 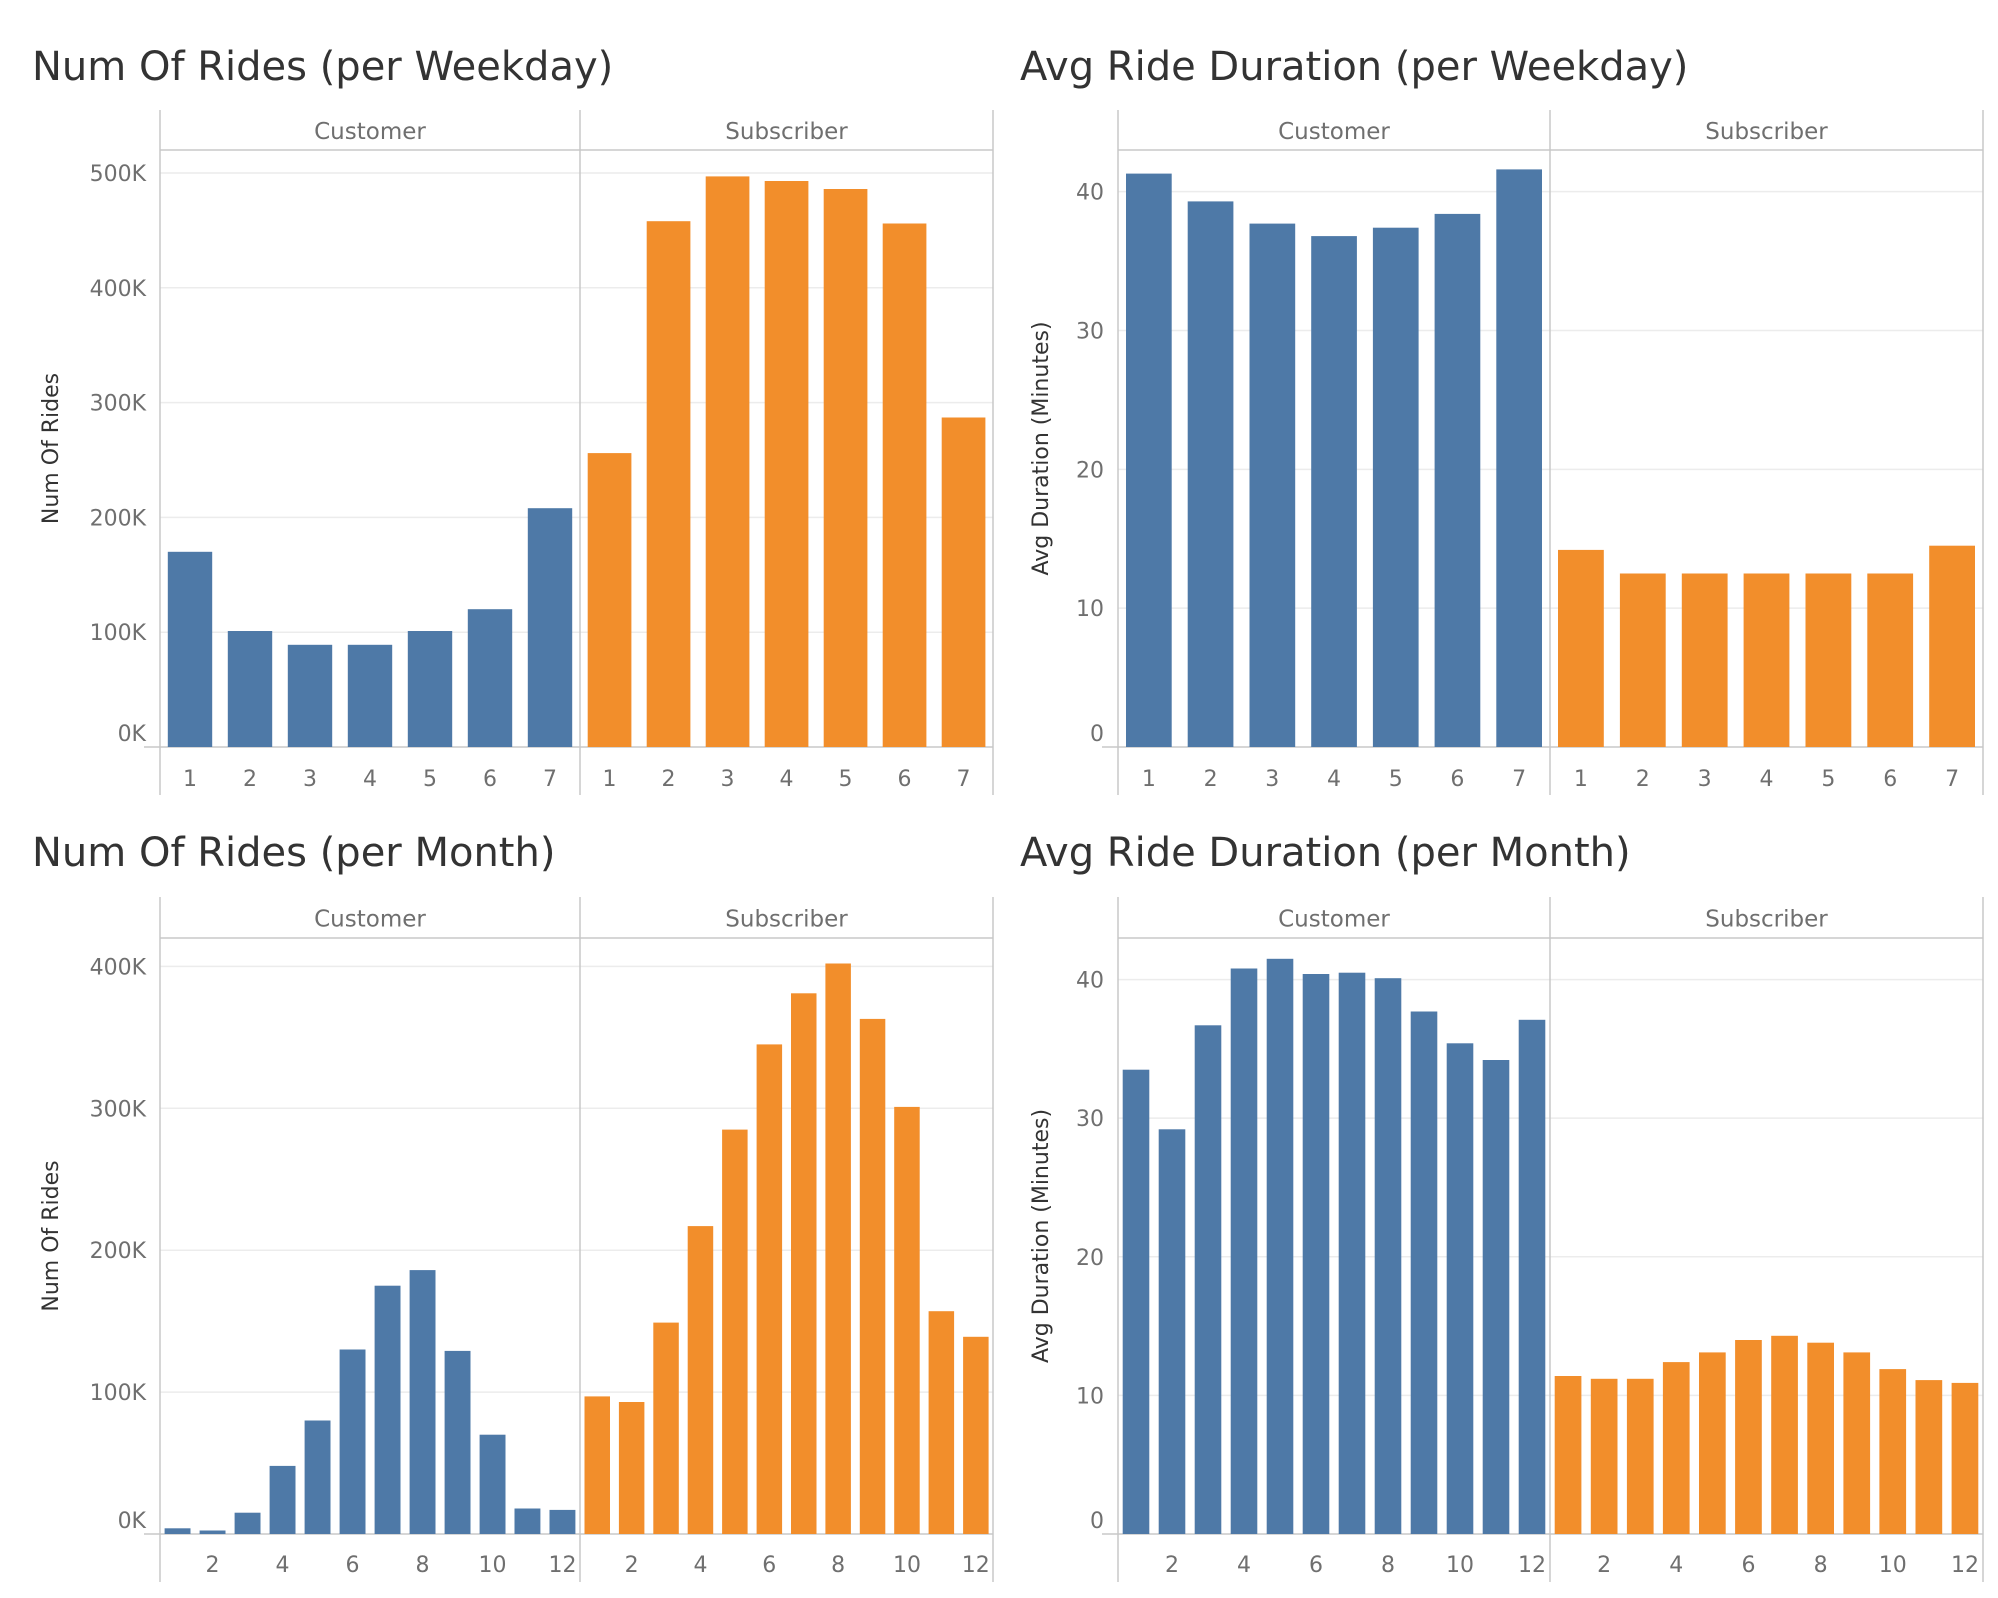 What do you see at coordinates (370, 779) in the screenshot?
I see `x-tick-label: 4` at bounding box center [370, 779].